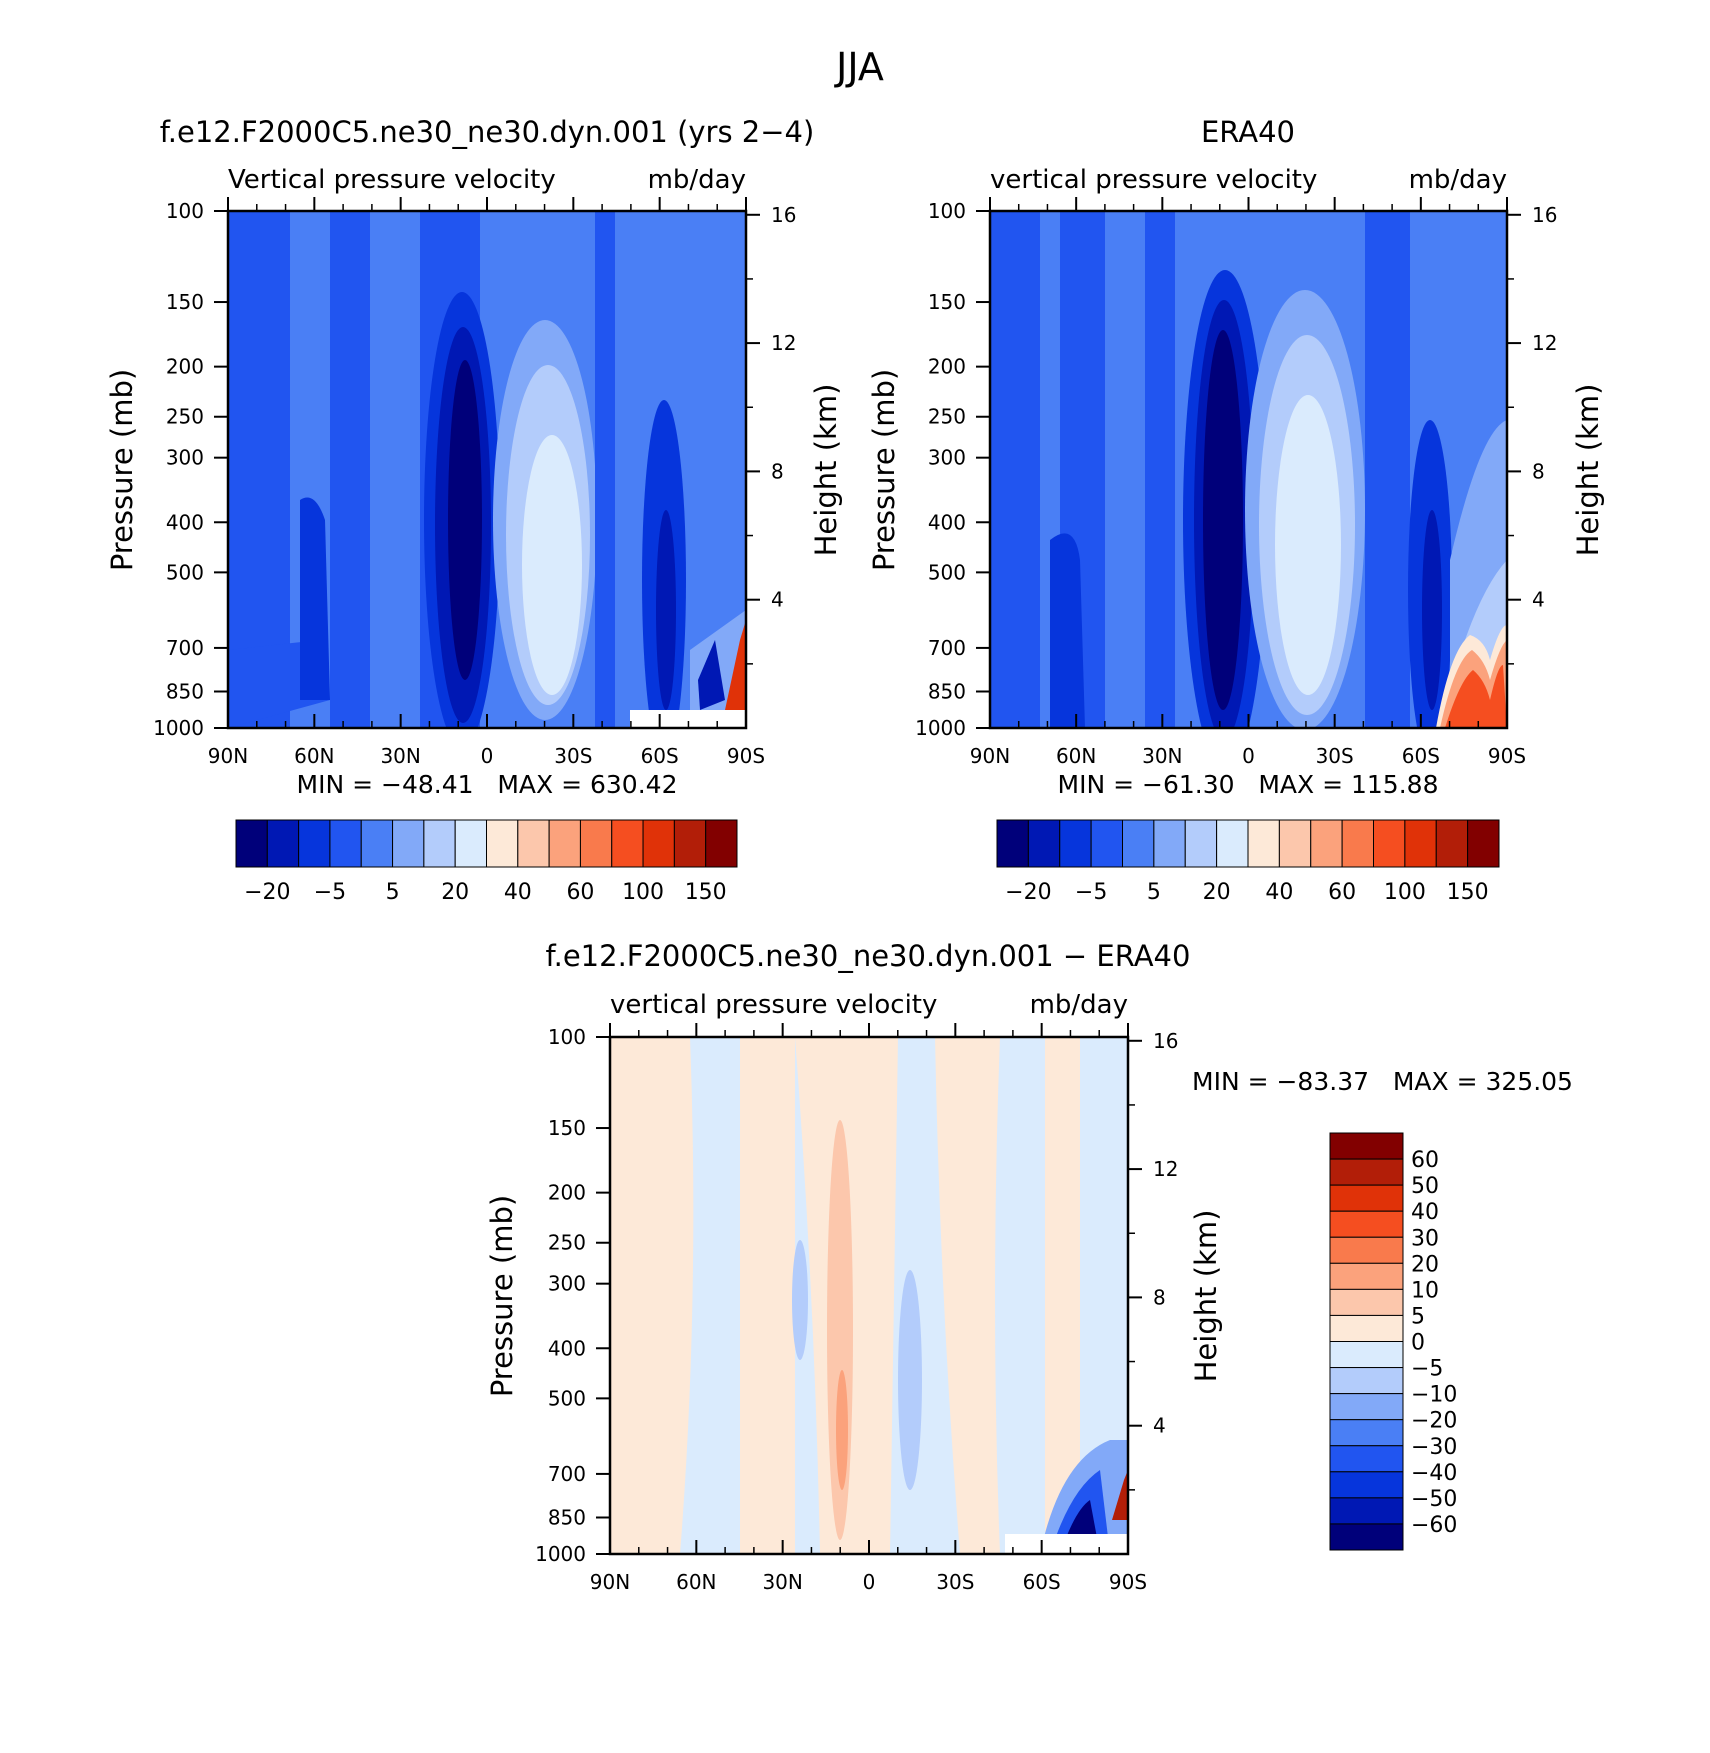  What do you see at coordinates (185, 211) in the screenshot?
I see `y-tick-label: 100` at bounding box center [185, 211].